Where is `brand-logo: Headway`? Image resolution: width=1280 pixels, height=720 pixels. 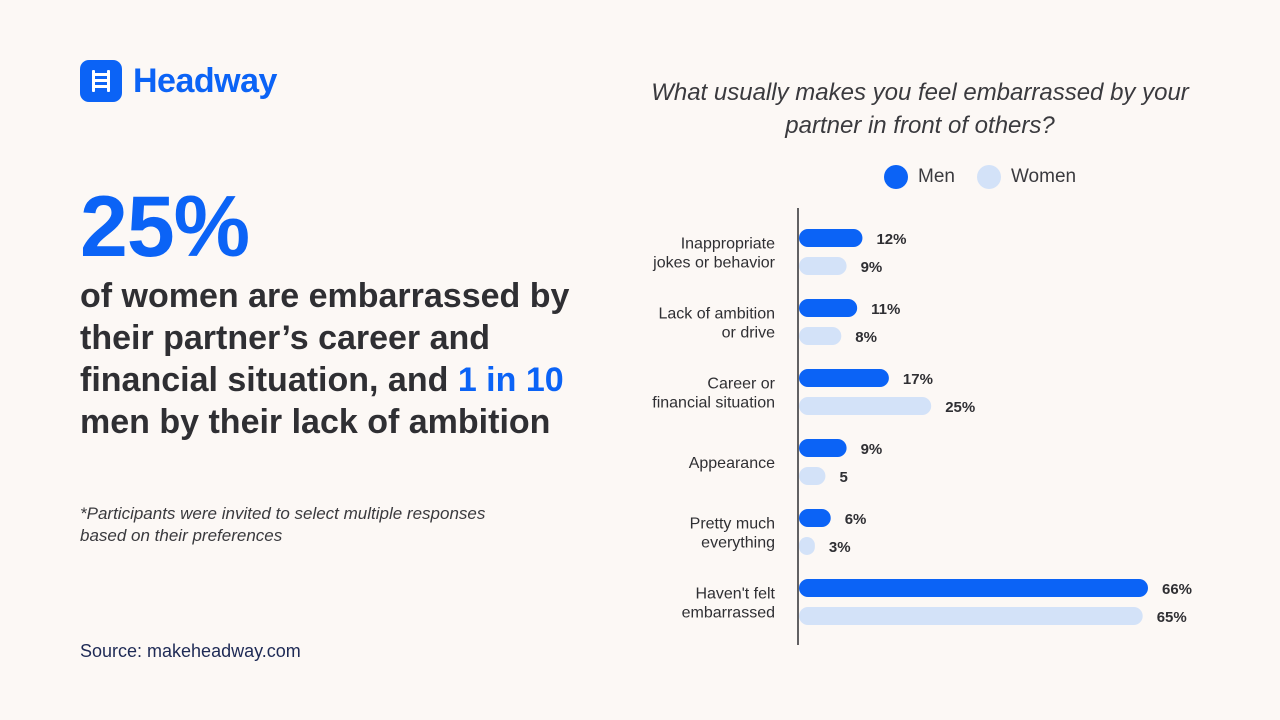
brand-logo: Headway is located at coordinates (178, 81).